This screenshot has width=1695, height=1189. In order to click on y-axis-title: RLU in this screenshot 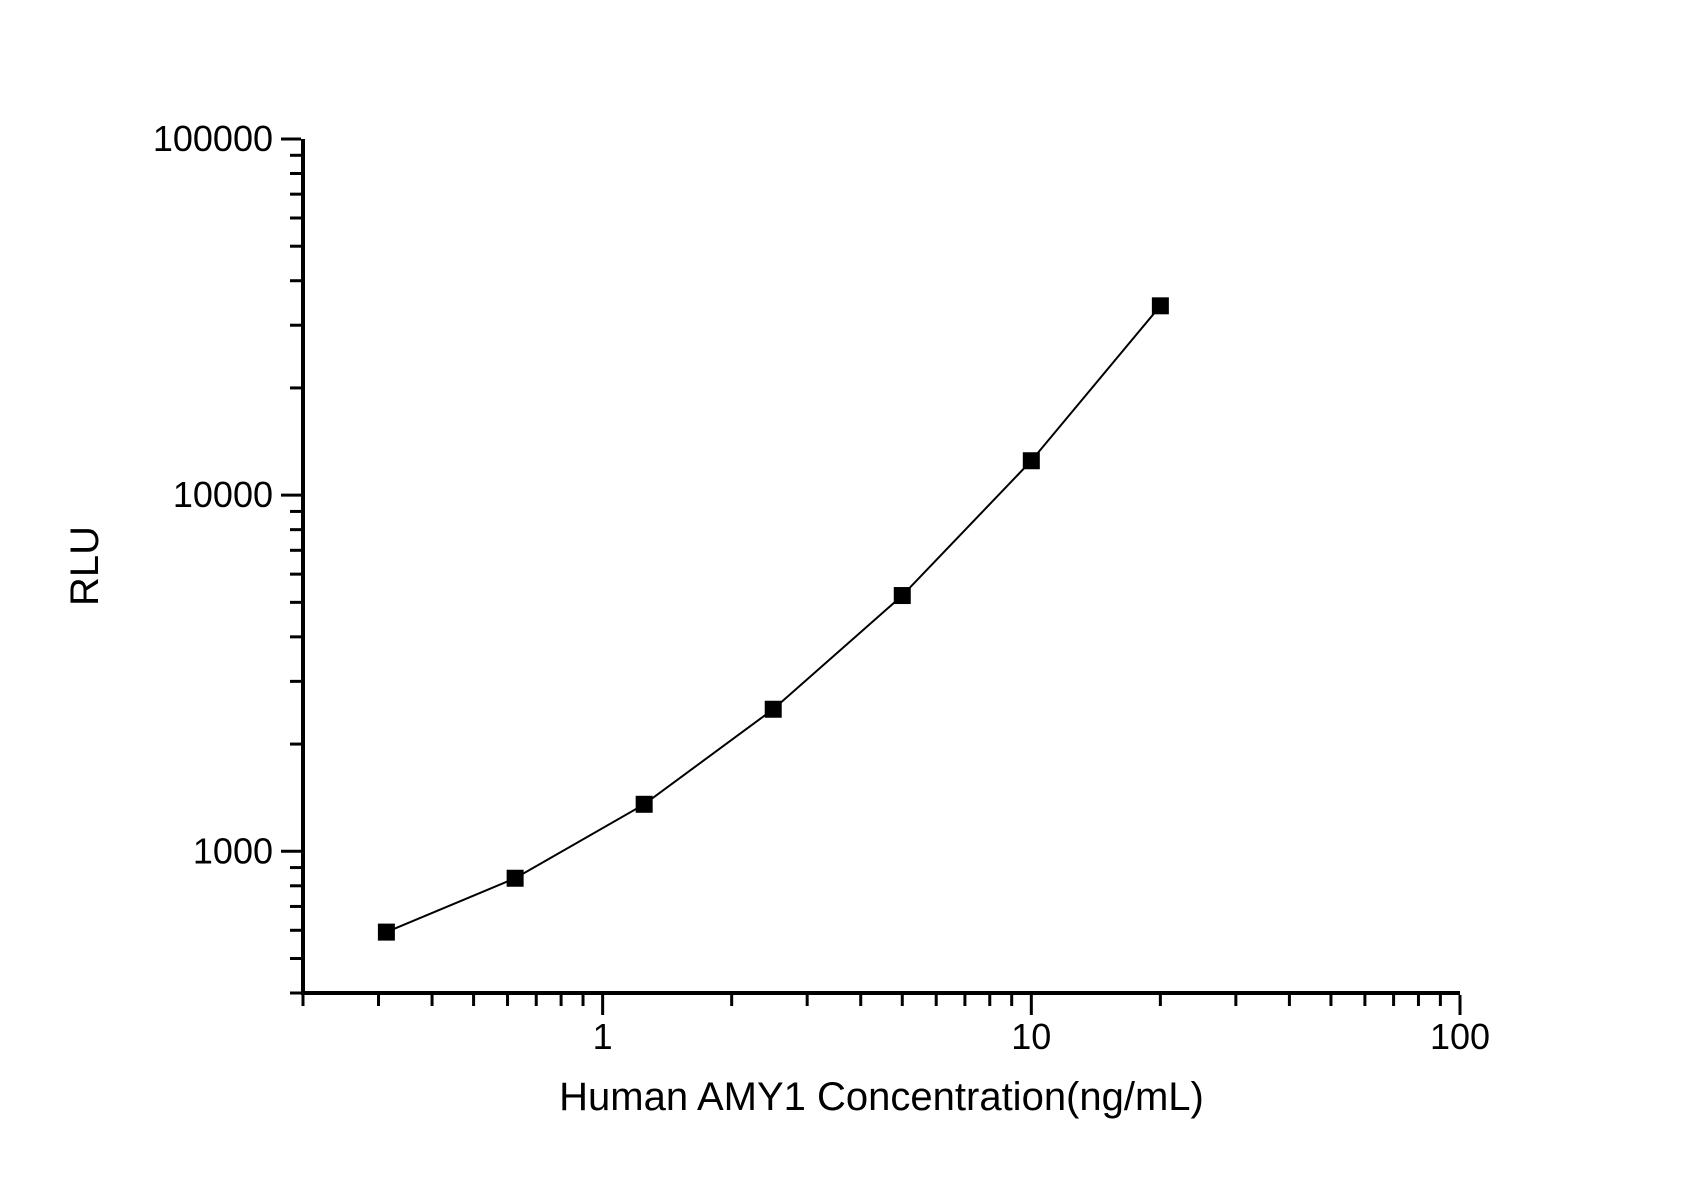, I will do `click(85, 566)`.